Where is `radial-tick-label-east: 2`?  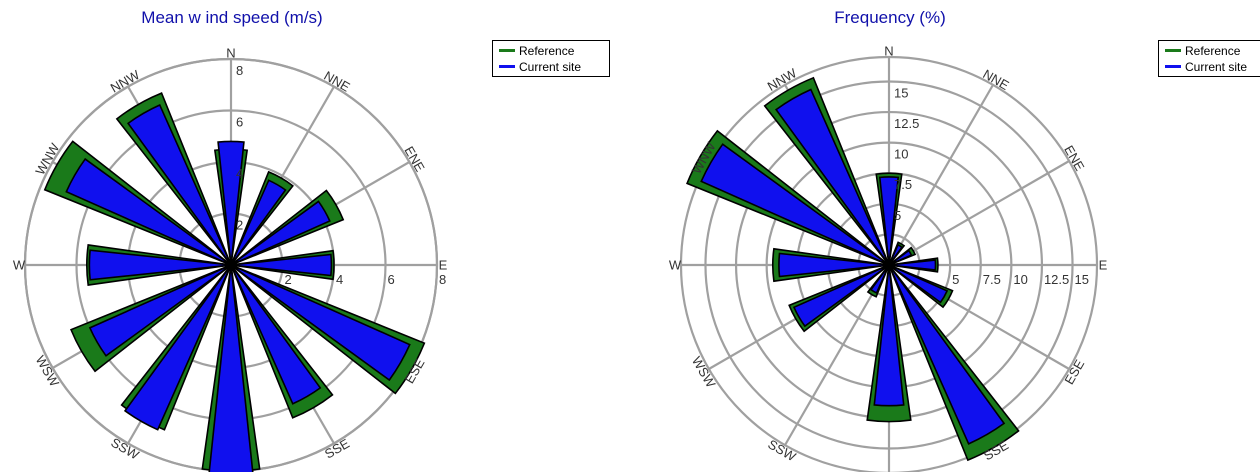
radial-tick-label-east: 2 is located at coordinates (288, 279).